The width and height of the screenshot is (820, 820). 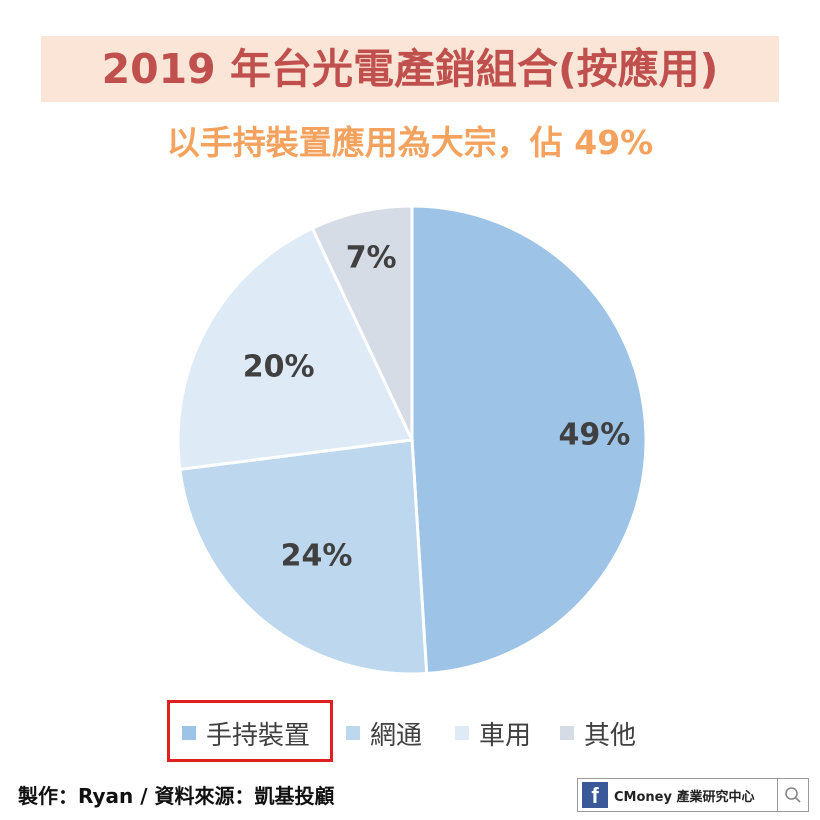 I want to click on brand-name: CMoney 產業研究中心, so click(x=684, y=797).